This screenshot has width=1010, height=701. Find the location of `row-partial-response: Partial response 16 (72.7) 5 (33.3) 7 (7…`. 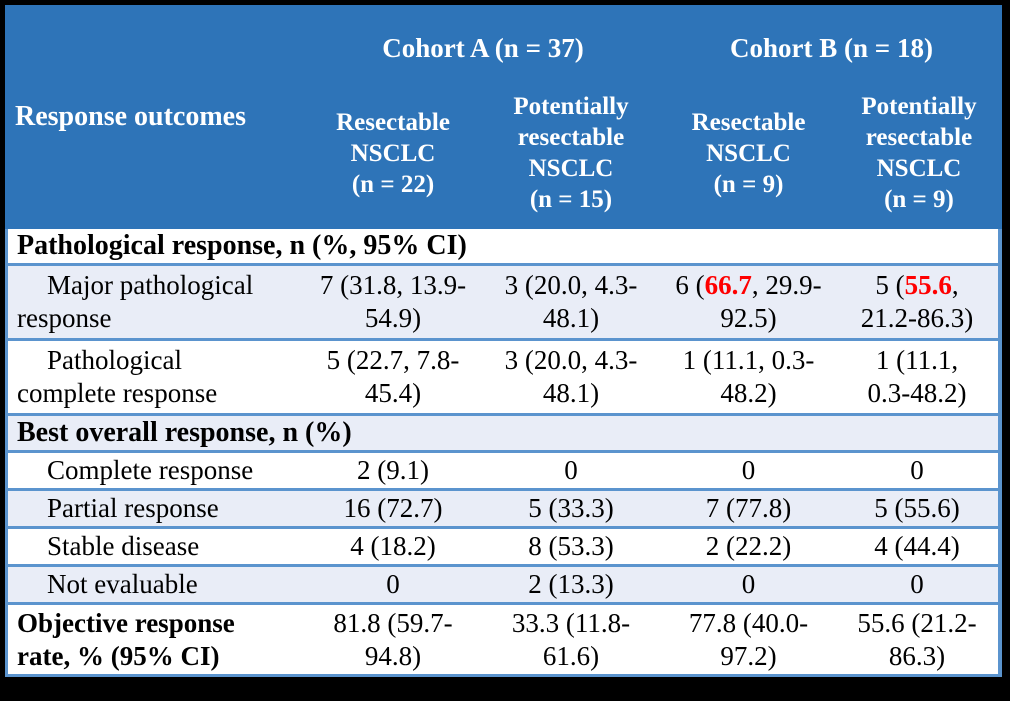

row-partial-response: Partial response 16 (72.7) 5 (33.3) 7 (7… is located at coordinates (503, 510).